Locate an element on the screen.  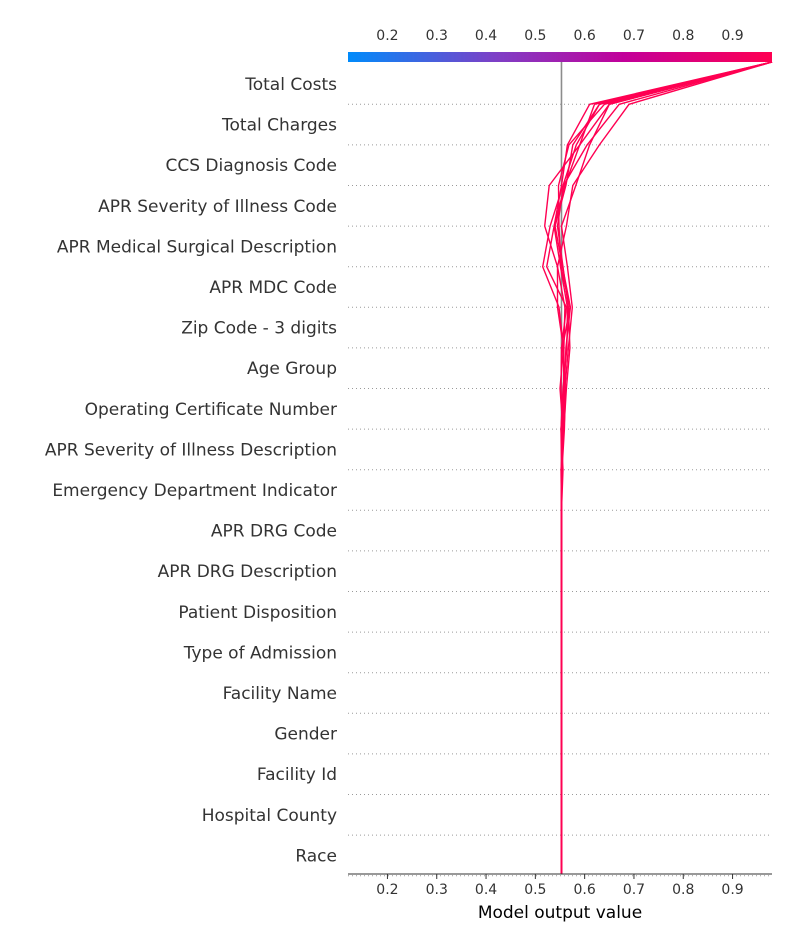
top-tick-label: 0.9 is located at coordinates (732, 36).